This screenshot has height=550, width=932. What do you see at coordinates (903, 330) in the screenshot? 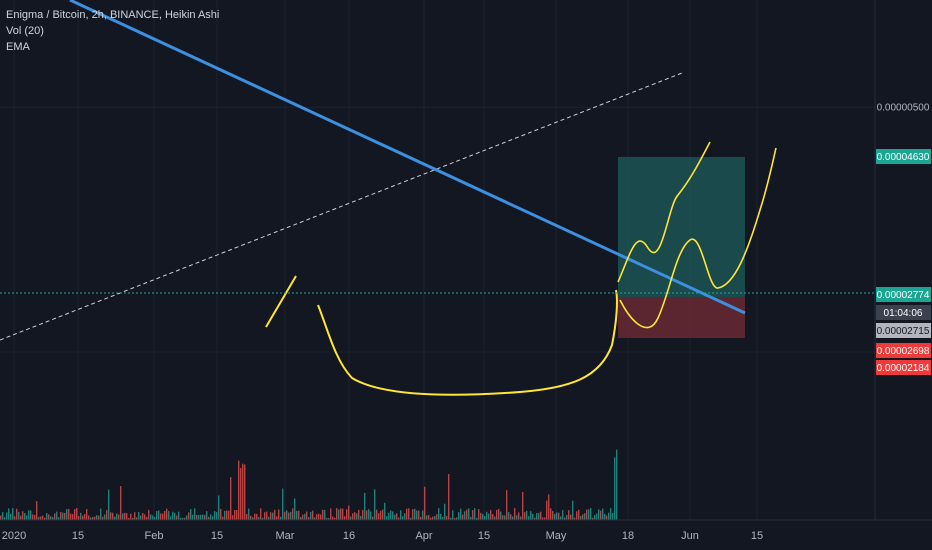
I see `ema-price-badge` at bounding box center [903, 330].